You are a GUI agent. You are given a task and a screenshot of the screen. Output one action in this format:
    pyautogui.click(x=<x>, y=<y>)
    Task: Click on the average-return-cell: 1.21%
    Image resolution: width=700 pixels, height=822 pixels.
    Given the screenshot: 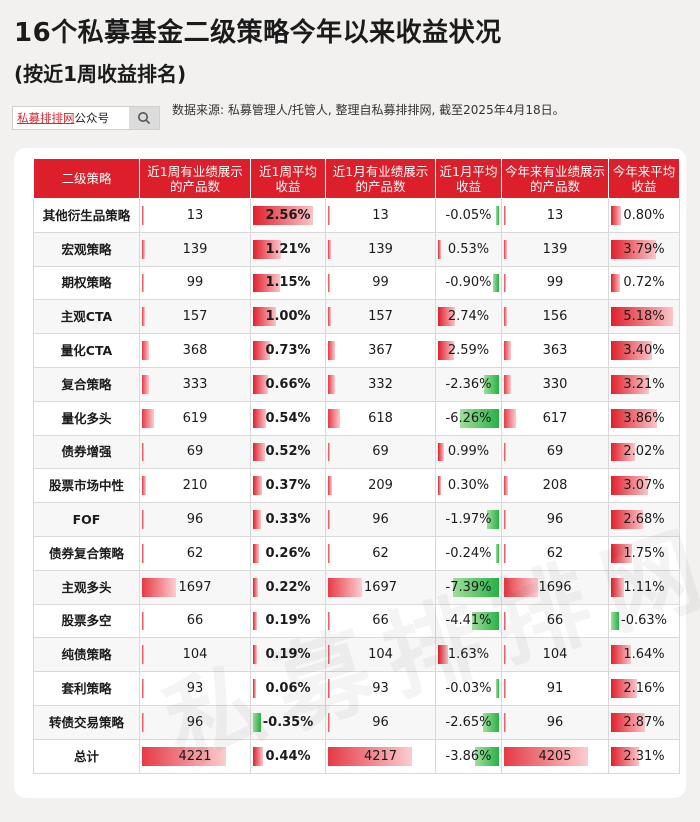 What is the action you would take?
    pyautogui.click(x=288, y=249)
    